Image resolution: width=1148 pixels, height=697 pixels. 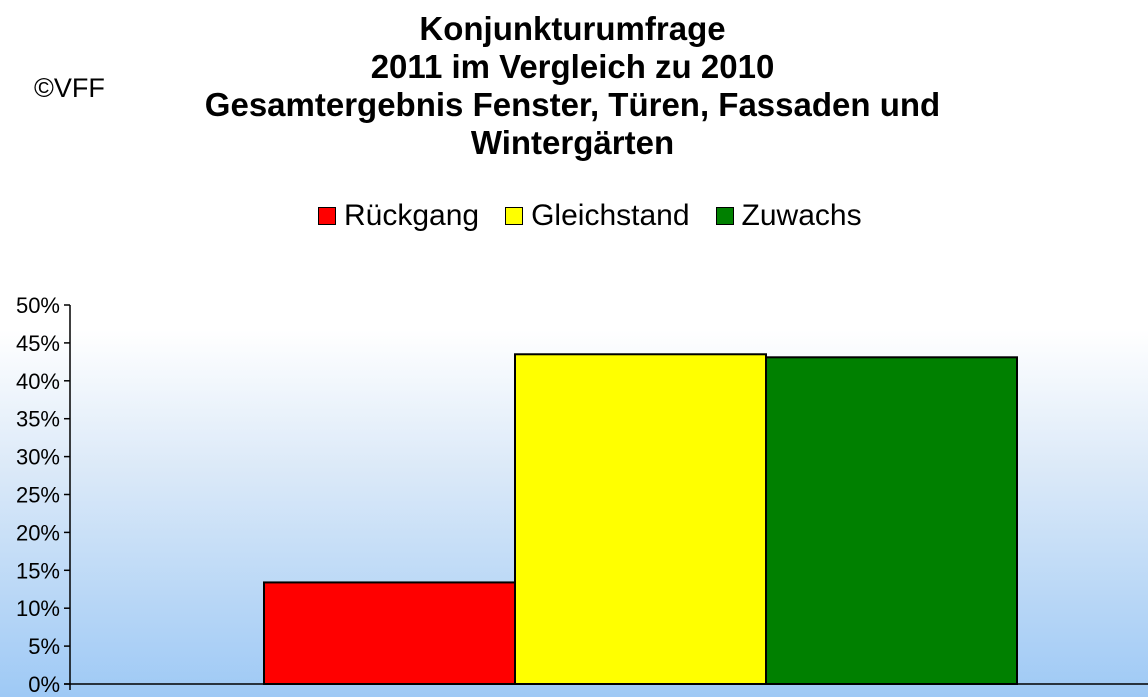 What do you see at coordinates (412, 215) in the screenshot?
I see `legend-label-rueckgang: Rückgang` at bounding box center [412, 215].